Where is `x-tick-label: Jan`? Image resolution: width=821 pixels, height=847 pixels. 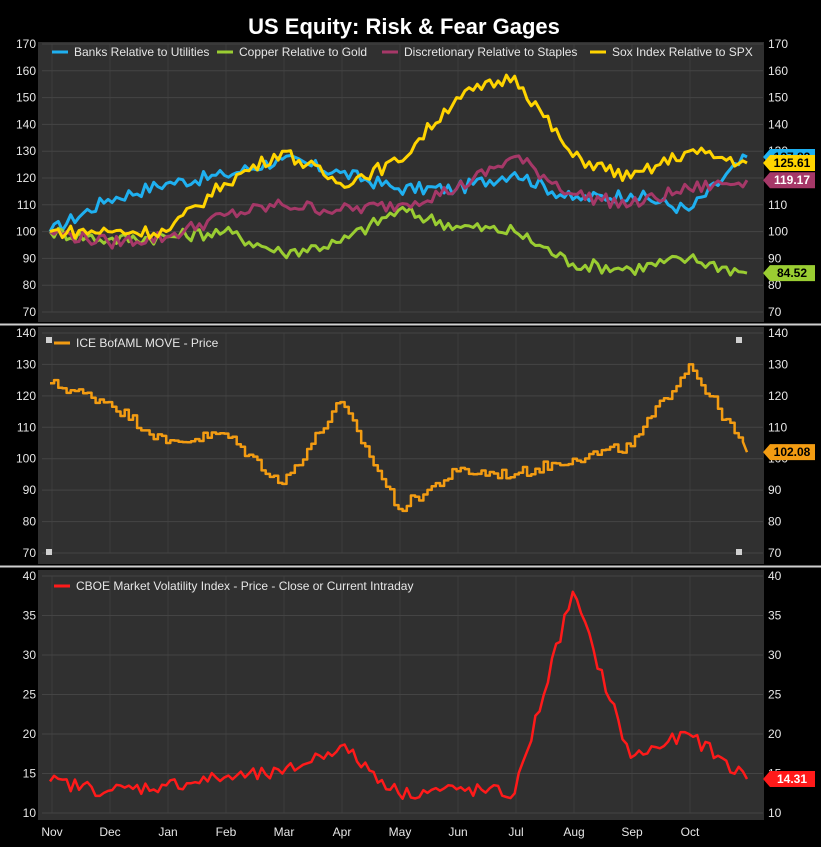 x-tick-label: Jan is located at coordinates (167, 832).